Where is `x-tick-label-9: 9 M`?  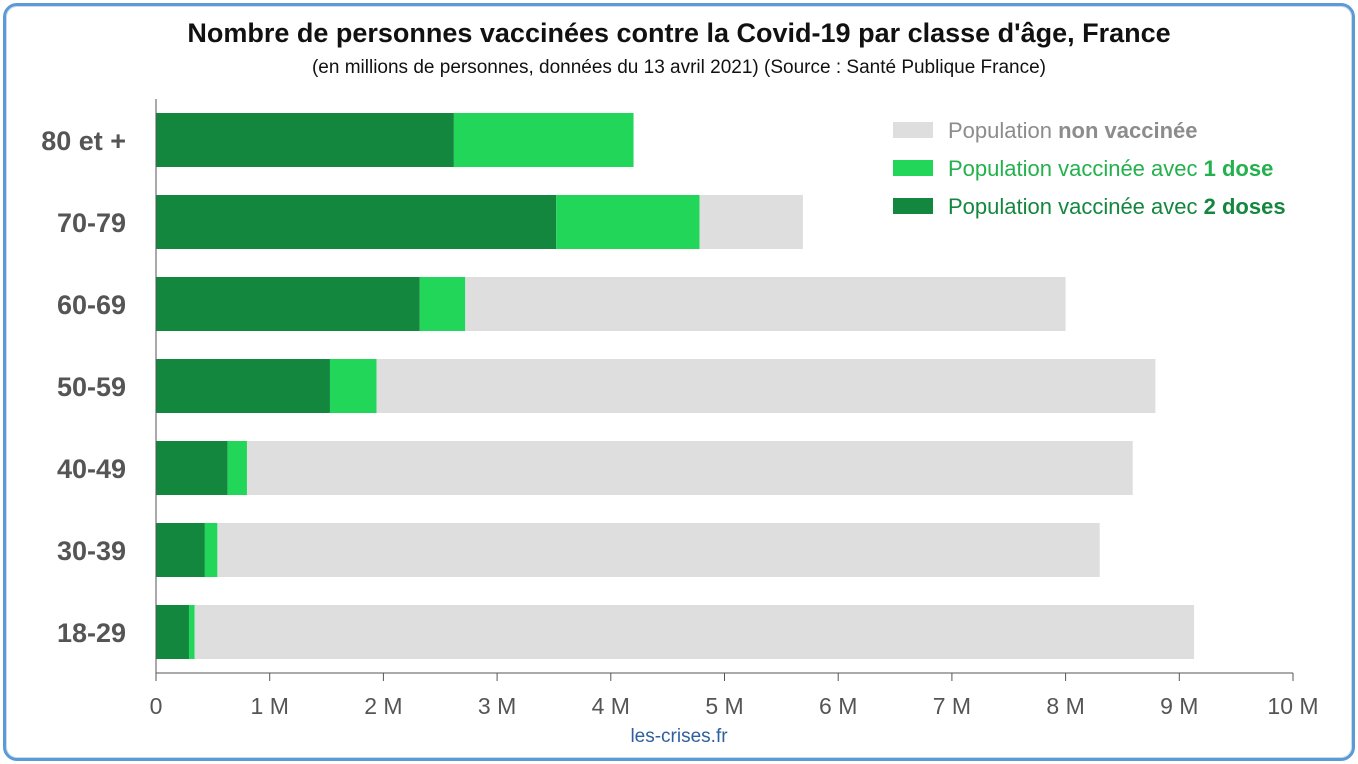
x-tick-label-9: 9 M is located at coordinates (1179, 706).